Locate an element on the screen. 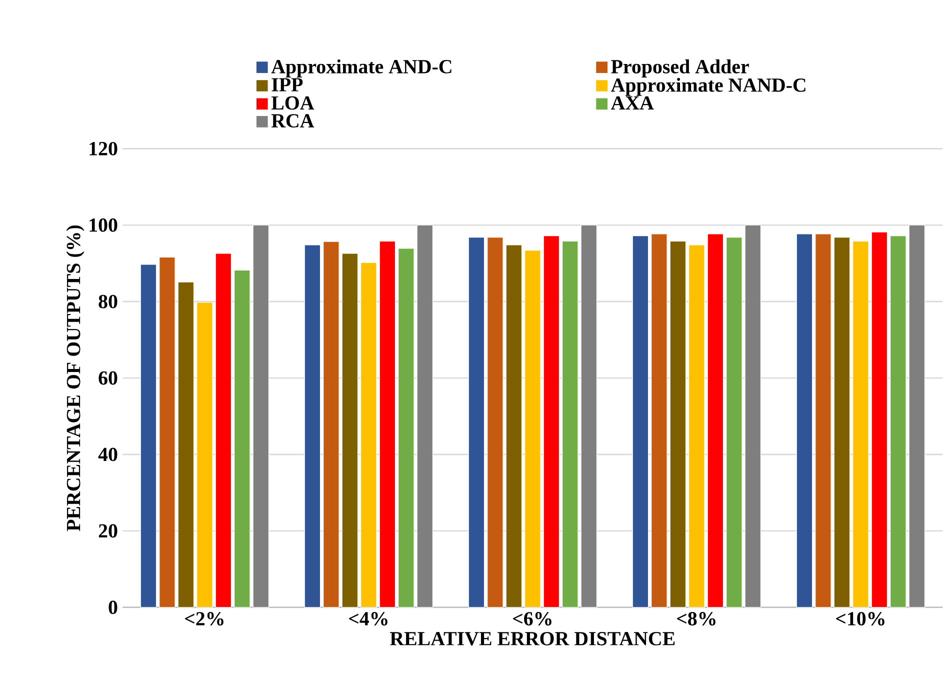 Image resolution: width=943 pixels, height=698 pixels. x-tick-label: <10% is located at coordinates (860, 619).